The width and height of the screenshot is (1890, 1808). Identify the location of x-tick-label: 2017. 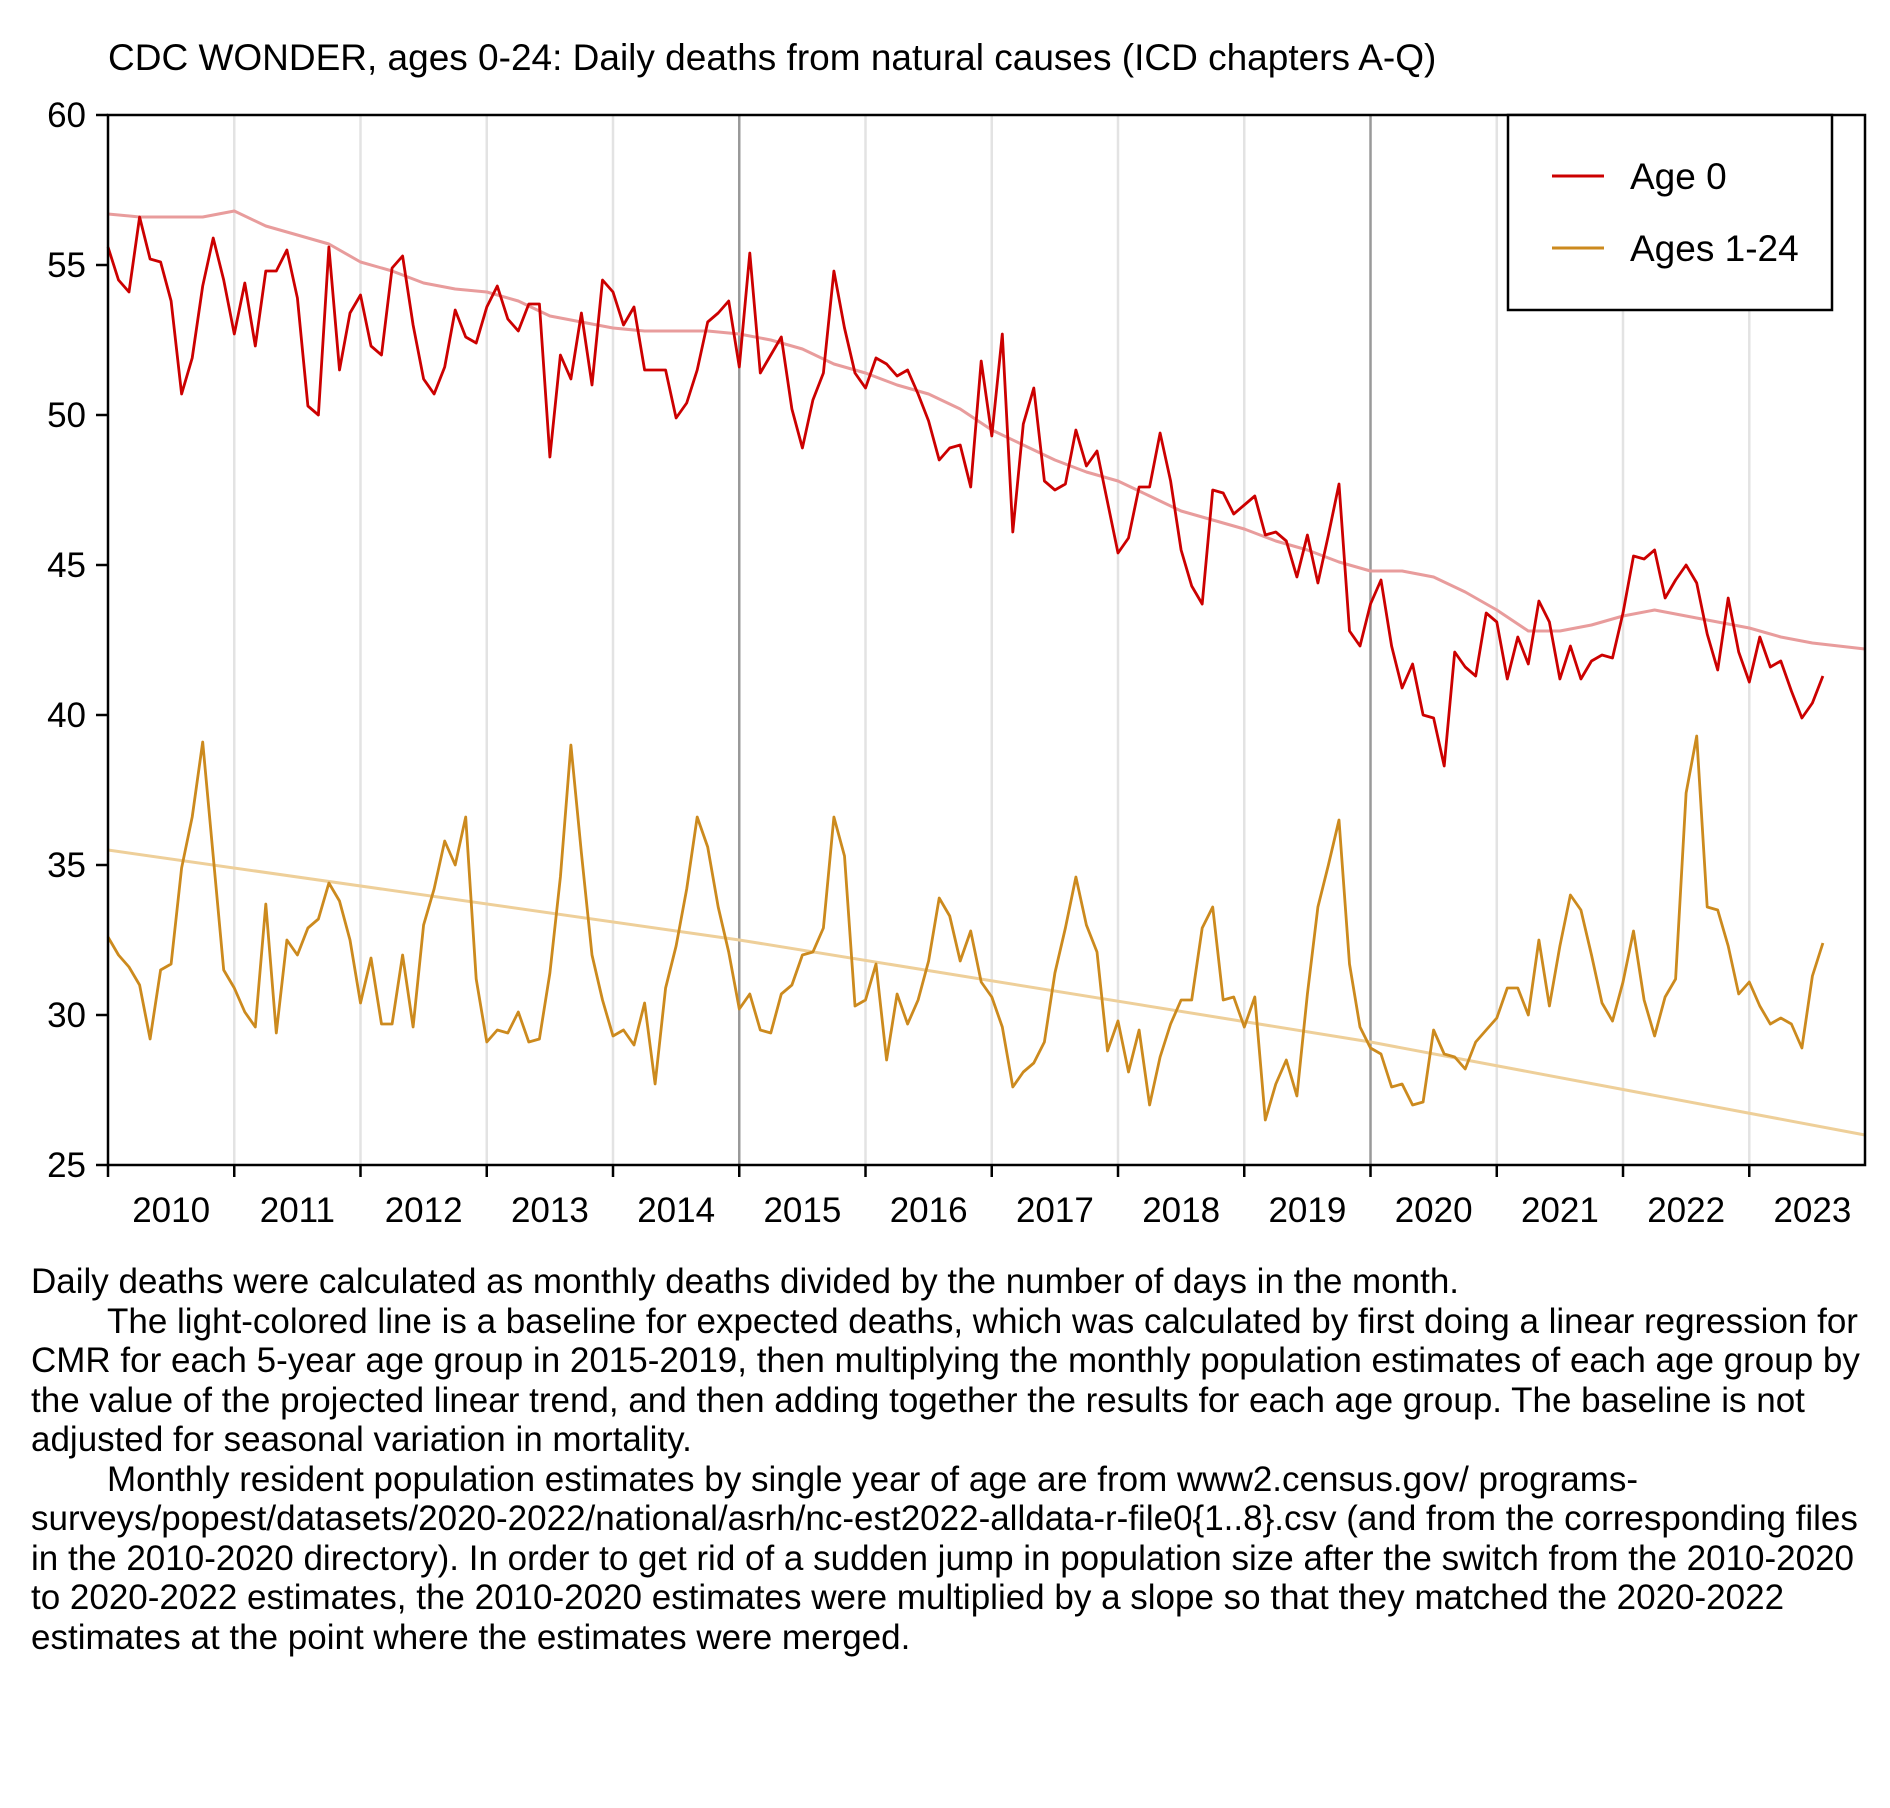
(1055, 1210).